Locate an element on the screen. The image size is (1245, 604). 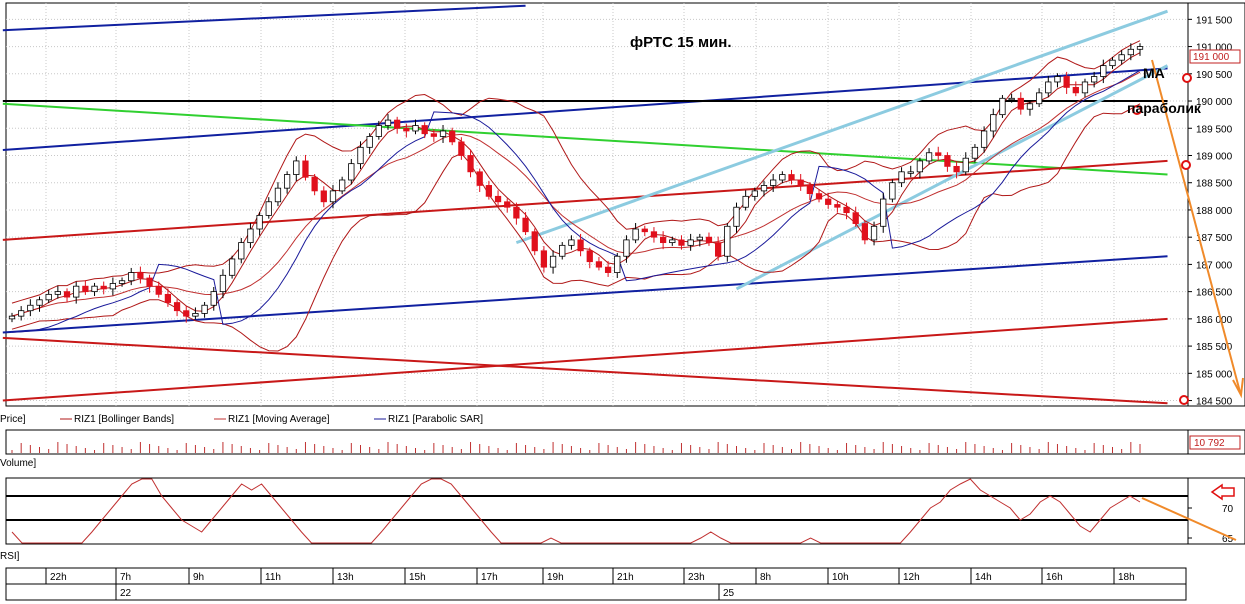
price-tick-label: 189 000 is located at coordinates (1214, 156).